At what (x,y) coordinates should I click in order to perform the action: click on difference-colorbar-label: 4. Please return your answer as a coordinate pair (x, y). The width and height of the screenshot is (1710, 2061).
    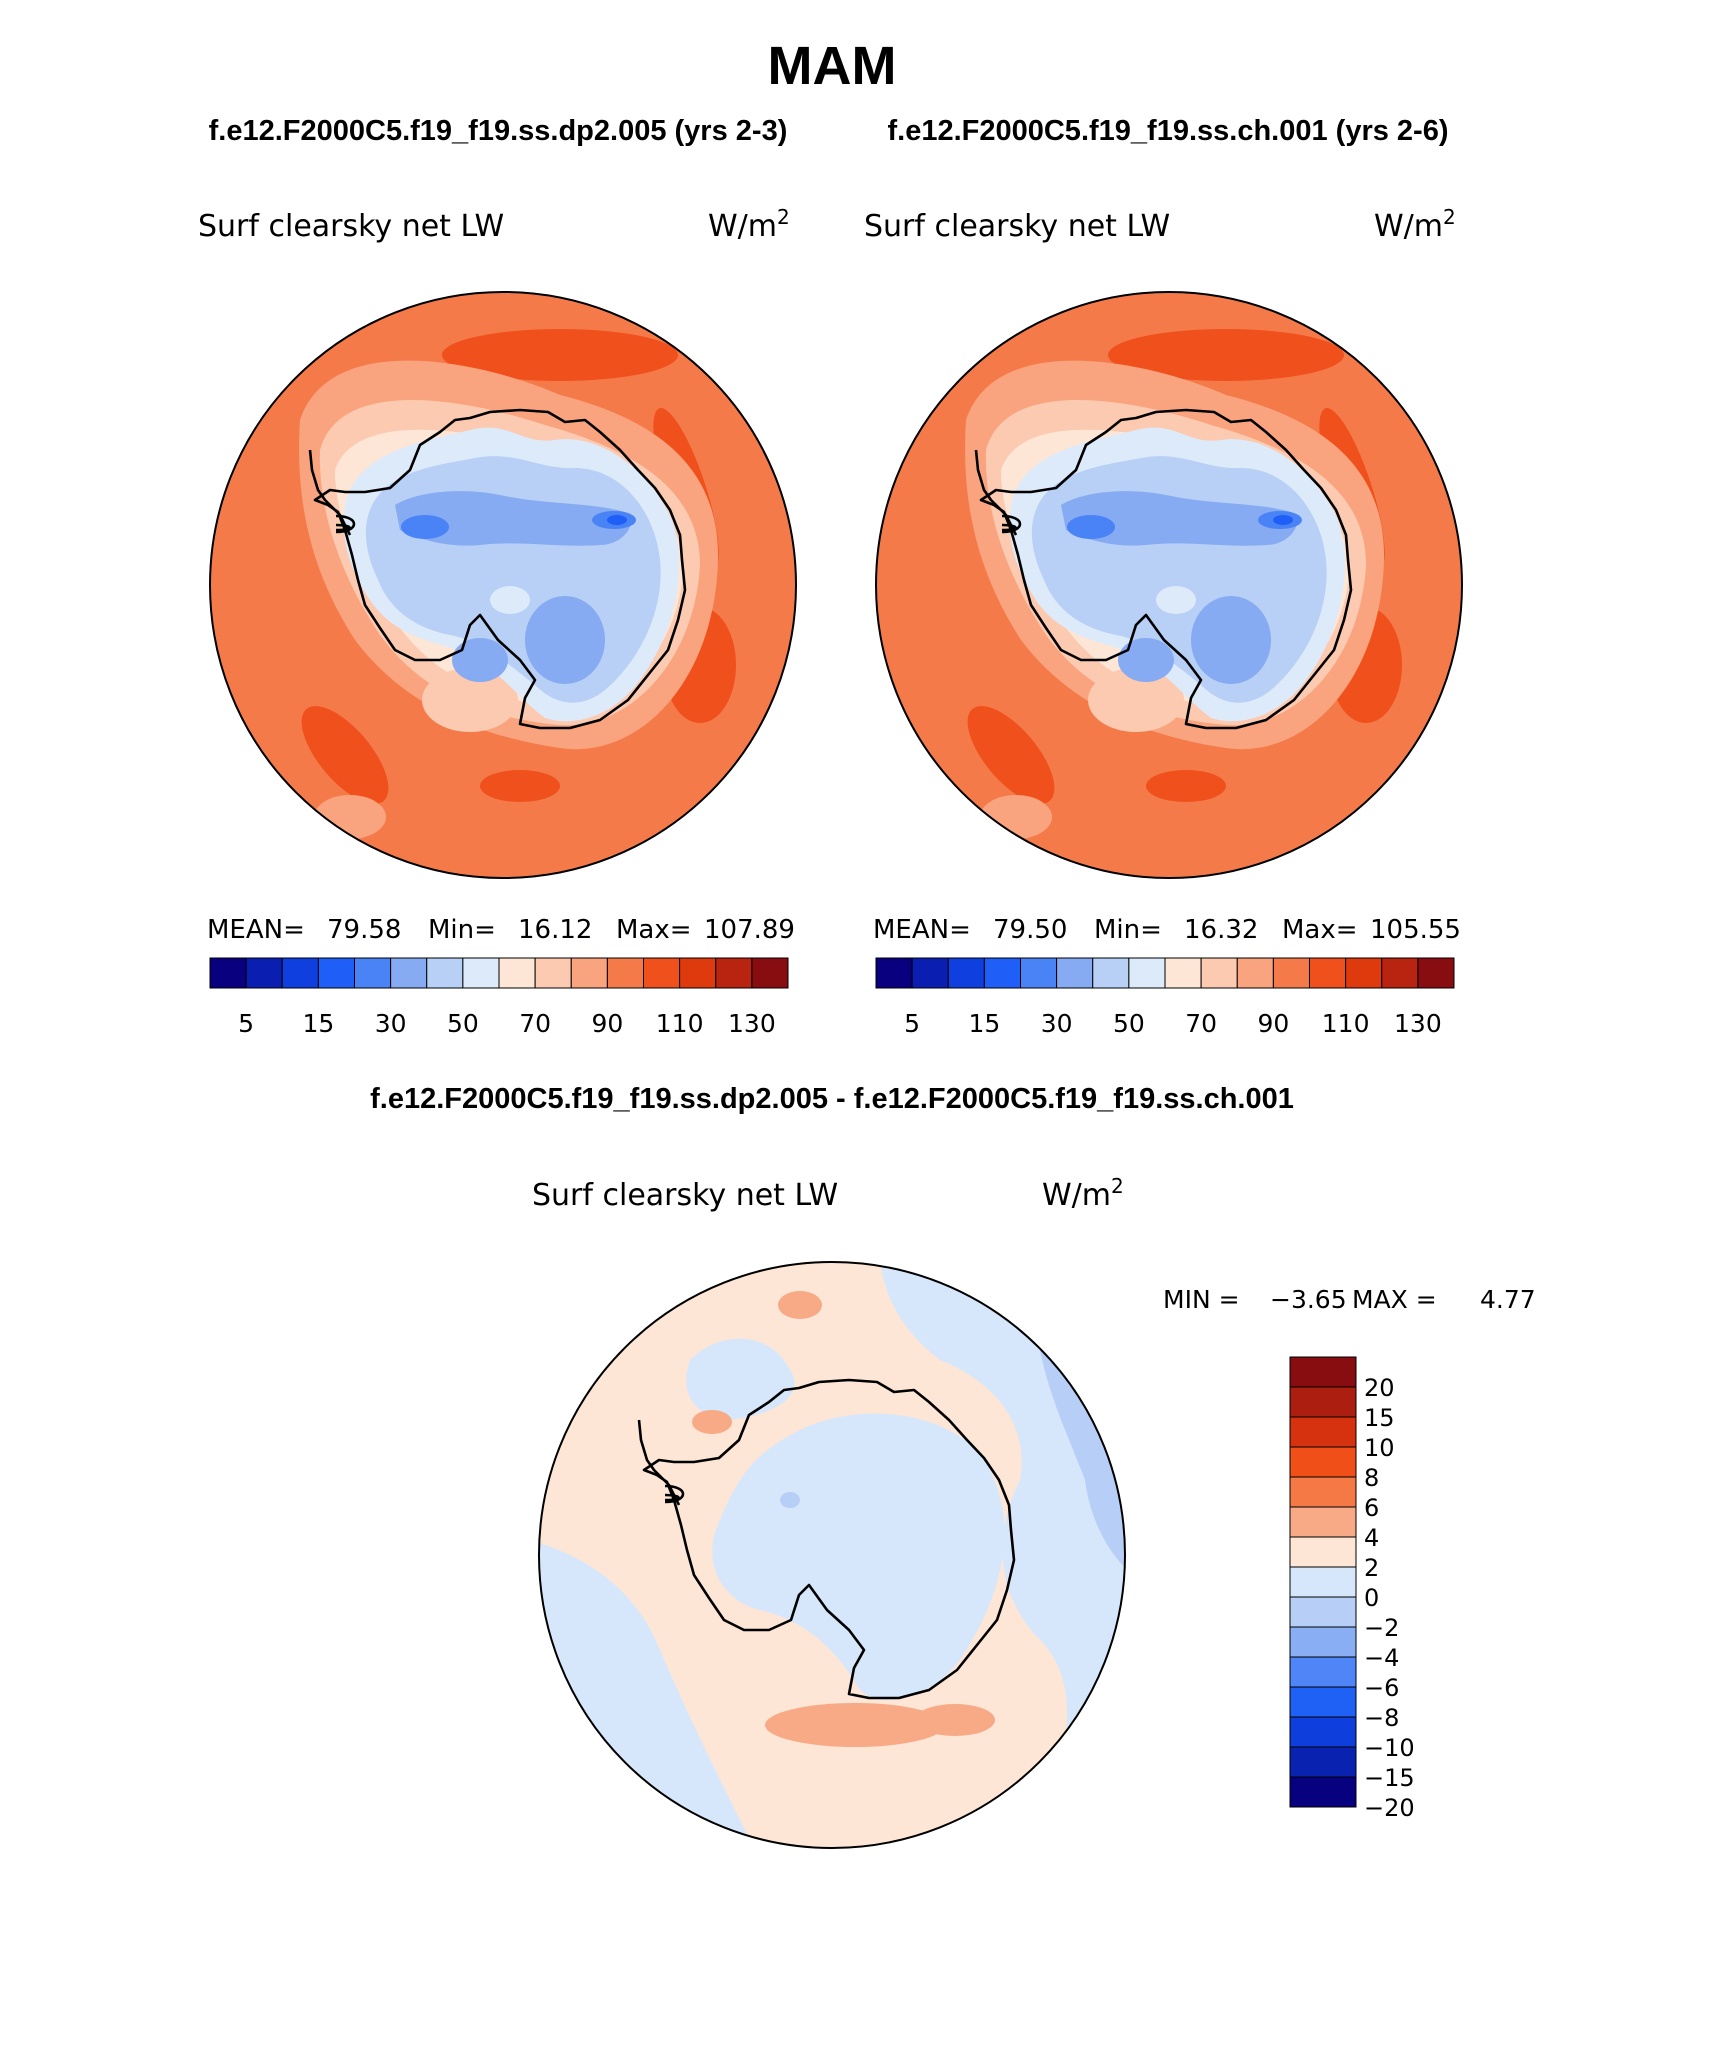
    Looking at the image, I should click on (1371, 1538).